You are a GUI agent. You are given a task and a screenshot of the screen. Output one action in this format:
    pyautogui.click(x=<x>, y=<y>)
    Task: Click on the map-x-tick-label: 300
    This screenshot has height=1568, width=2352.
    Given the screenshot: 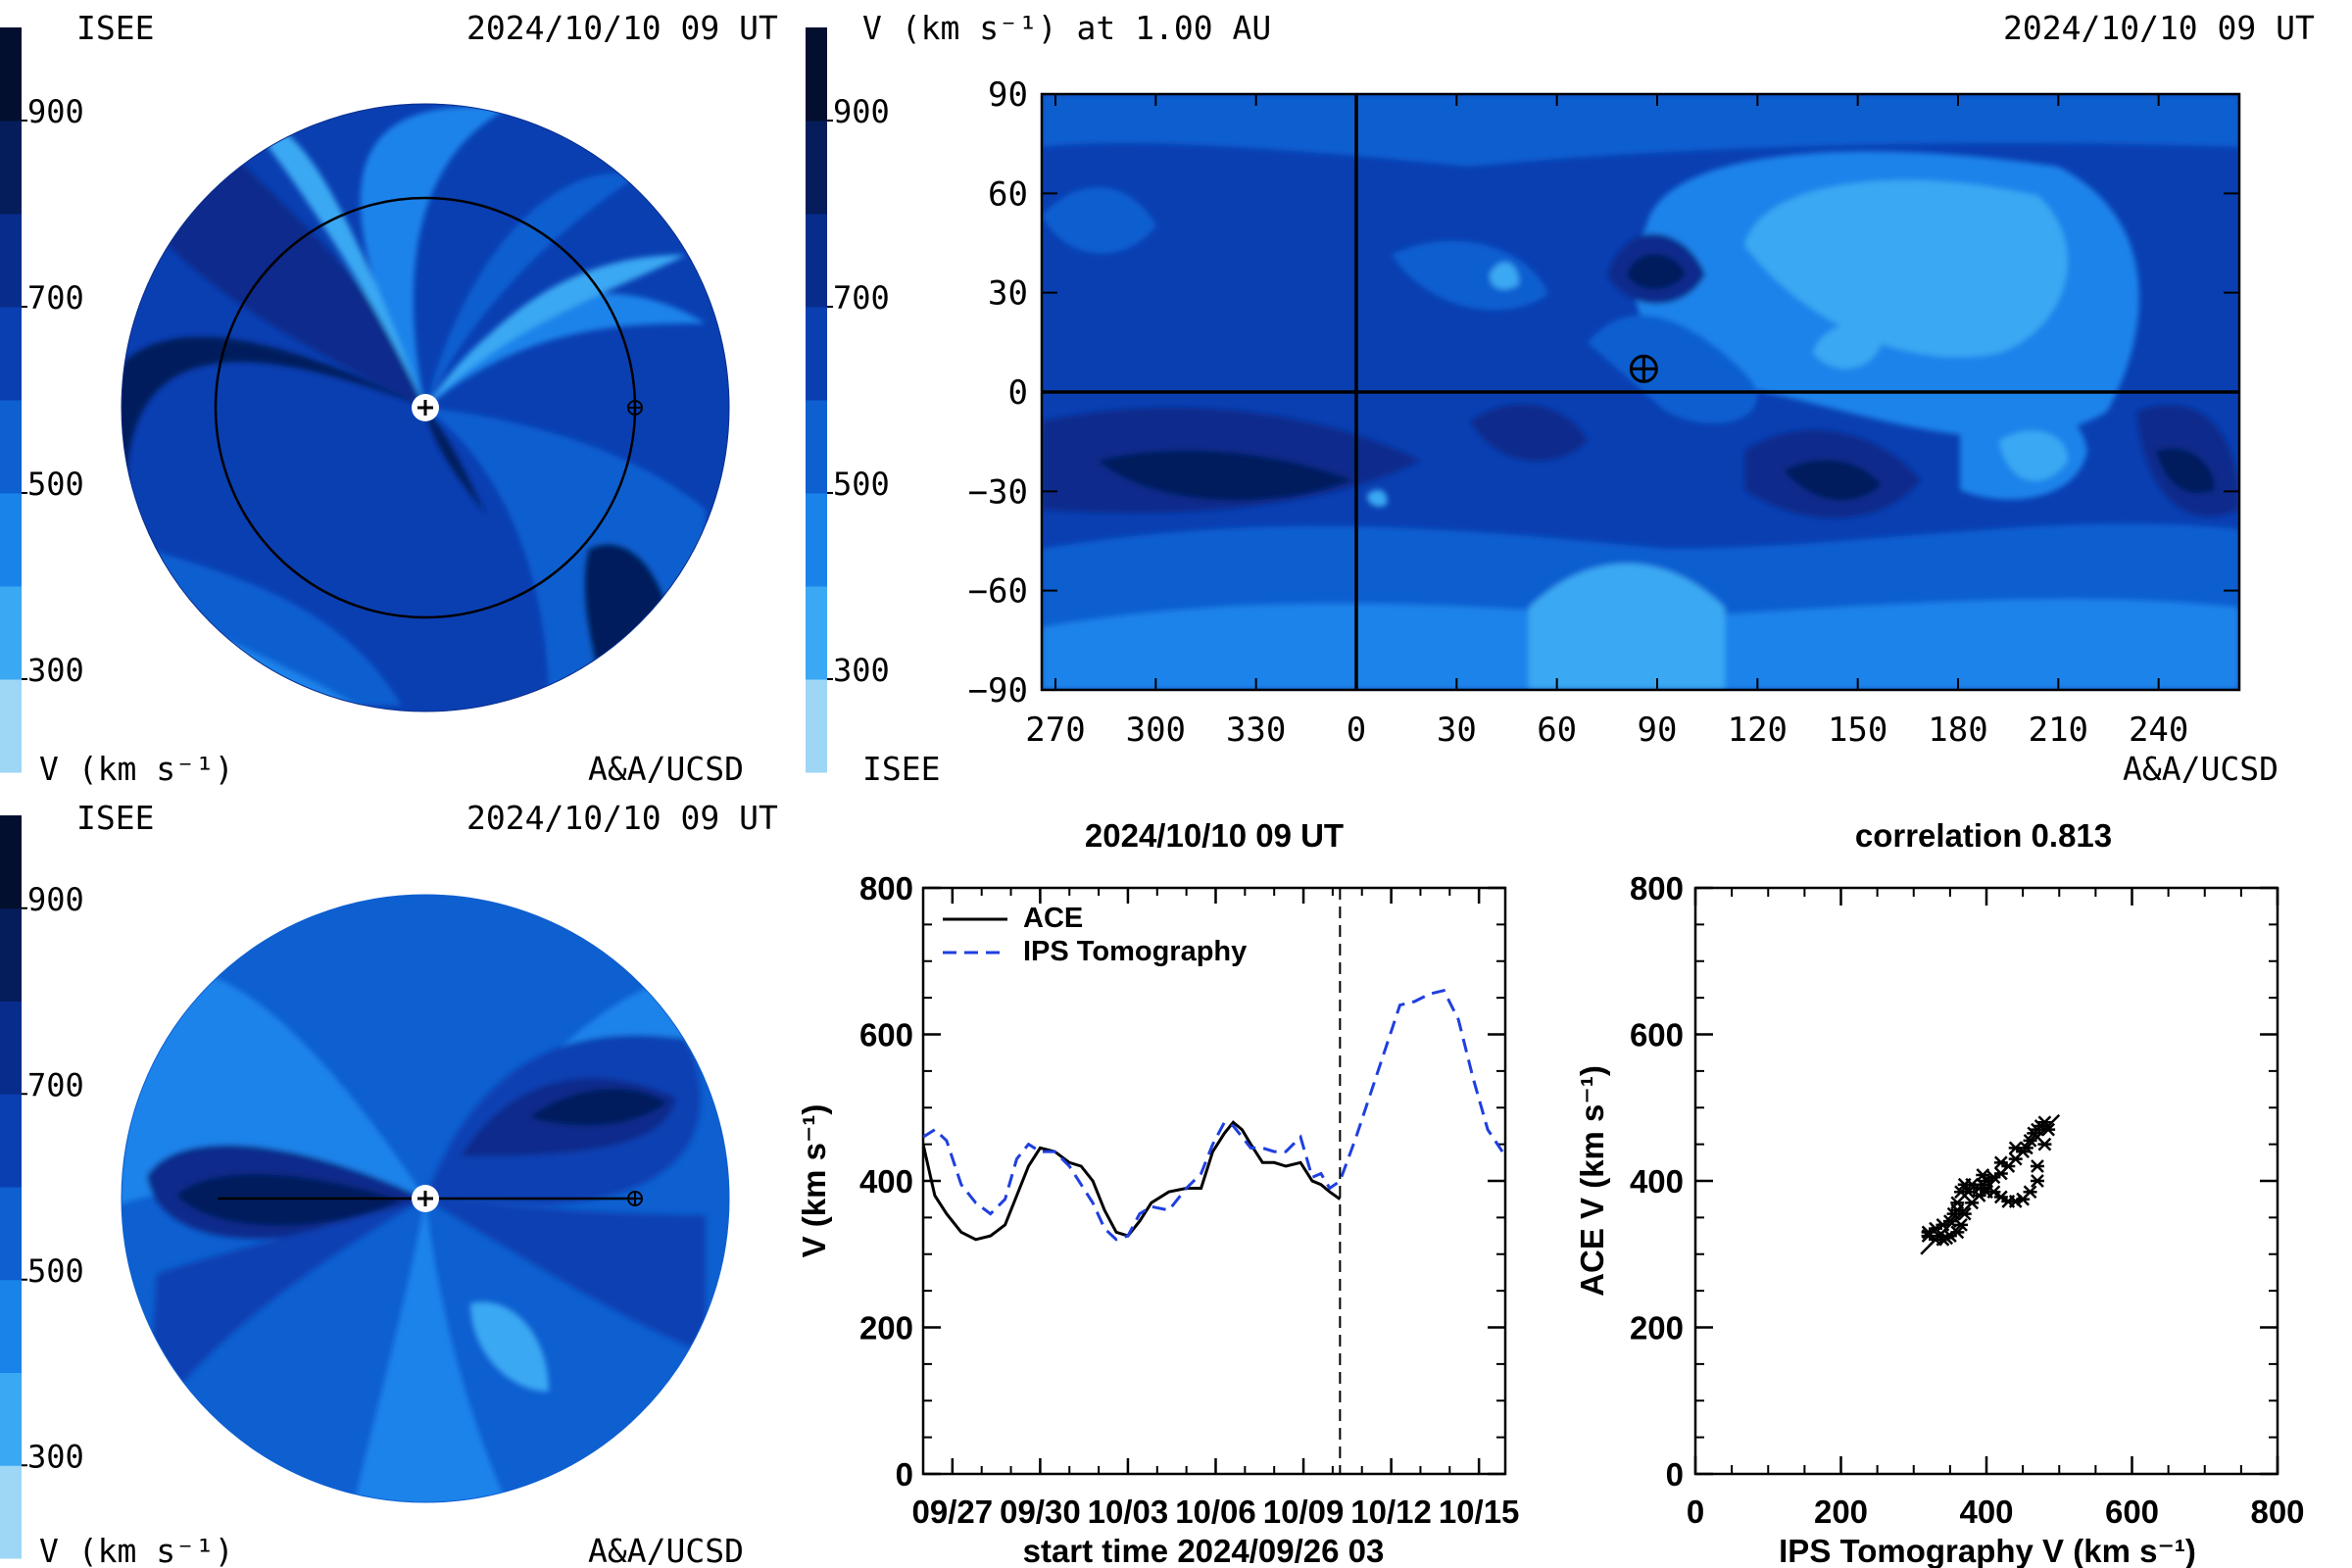 What is the action you would take?
    pyautogui.click(x=1156, y=730)
    